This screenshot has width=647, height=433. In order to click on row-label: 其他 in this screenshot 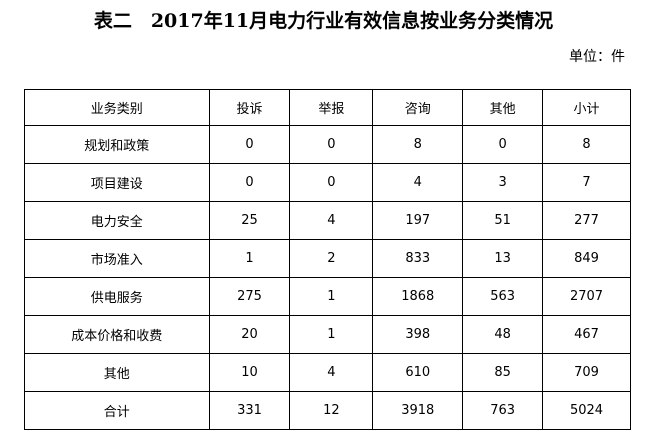, I will do `click(117, 372)`.